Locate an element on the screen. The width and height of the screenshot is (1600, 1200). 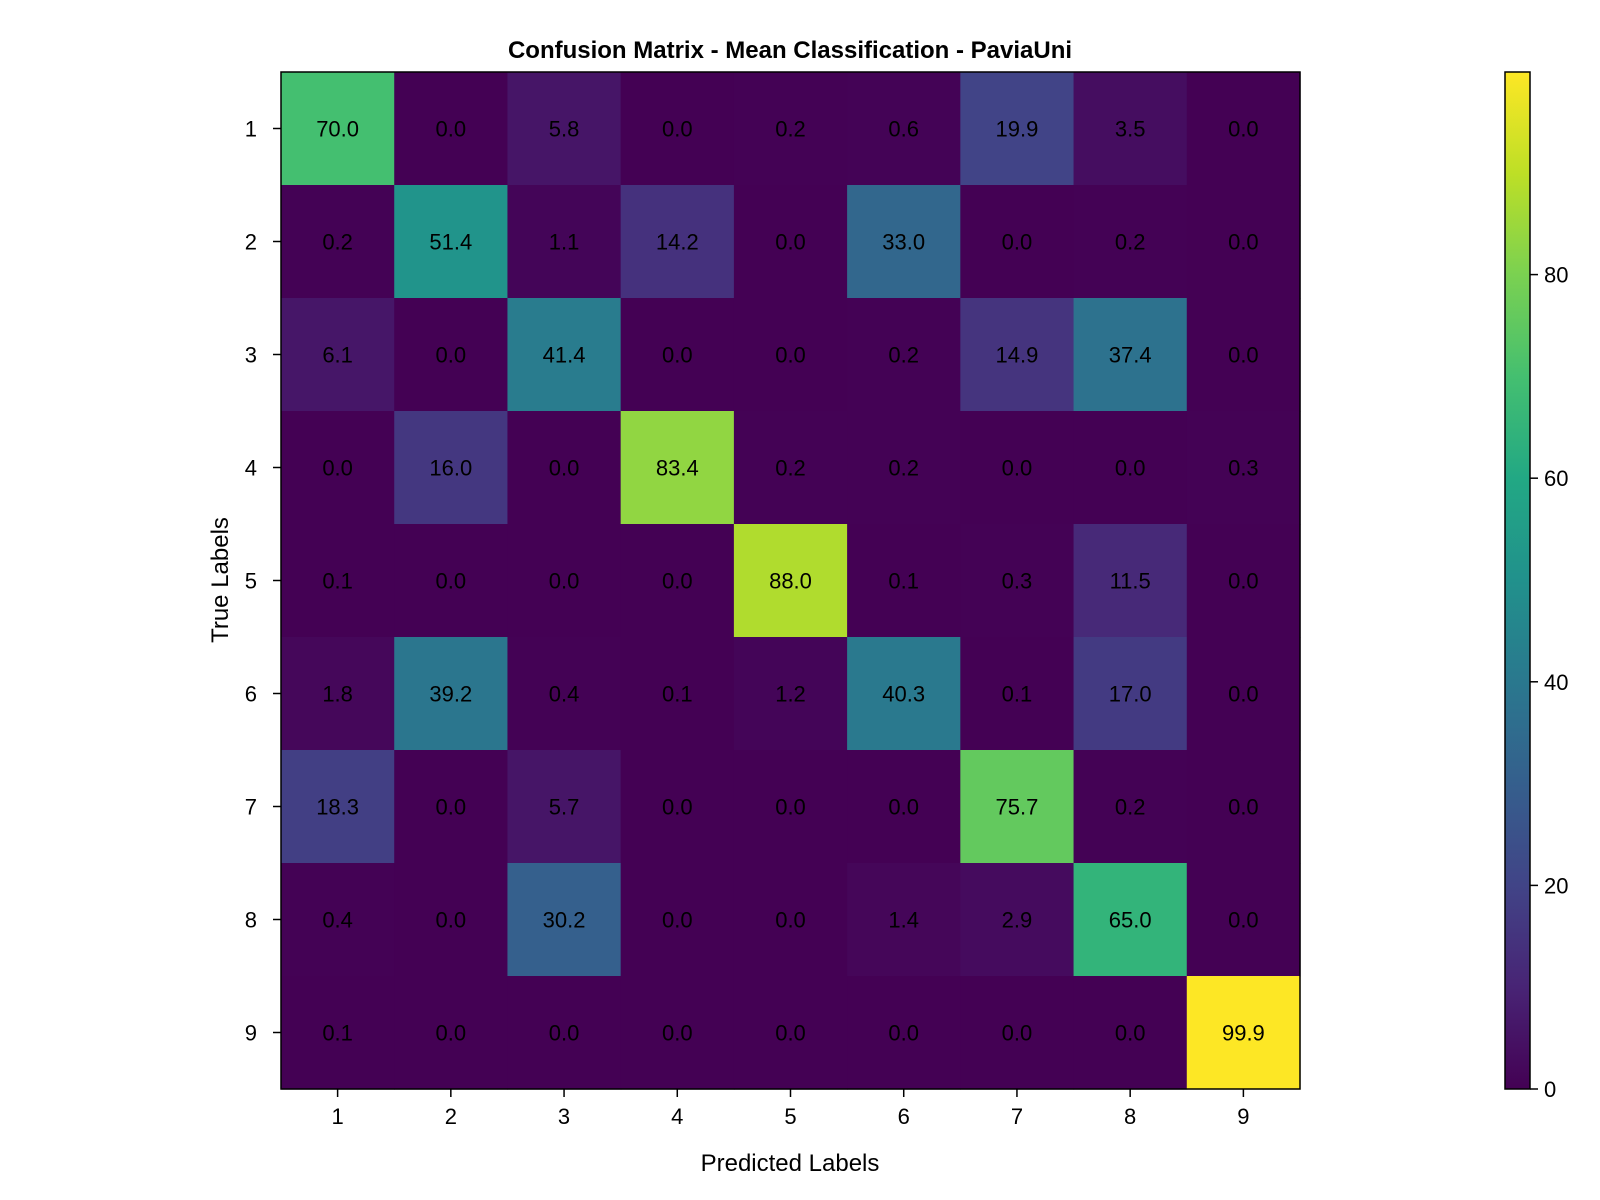
colorbar-tick-label: 0 is located at coordinates (1550, 1089).